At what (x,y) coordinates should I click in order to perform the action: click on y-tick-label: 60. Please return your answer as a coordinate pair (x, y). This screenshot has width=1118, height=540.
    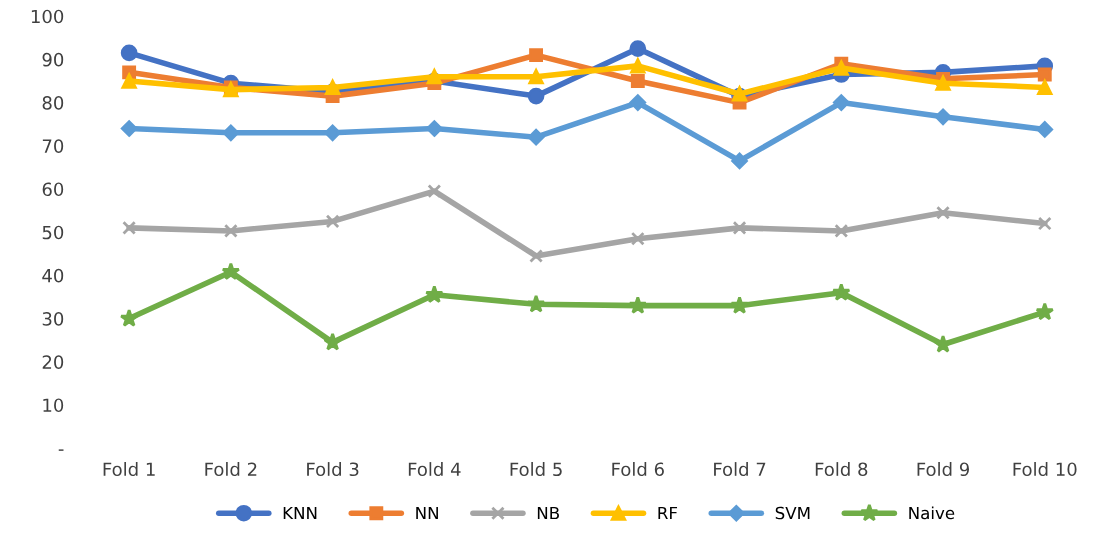
    Looking at the image, I should click on (53, 189).